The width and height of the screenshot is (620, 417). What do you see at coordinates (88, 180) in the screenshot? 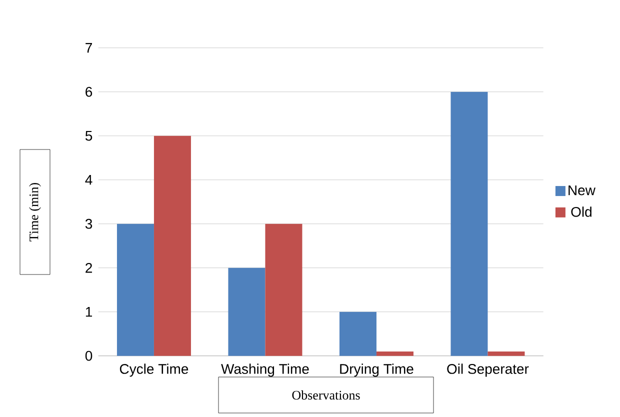
I see `y-tick-label: 4` at bounding box center [88, 180].